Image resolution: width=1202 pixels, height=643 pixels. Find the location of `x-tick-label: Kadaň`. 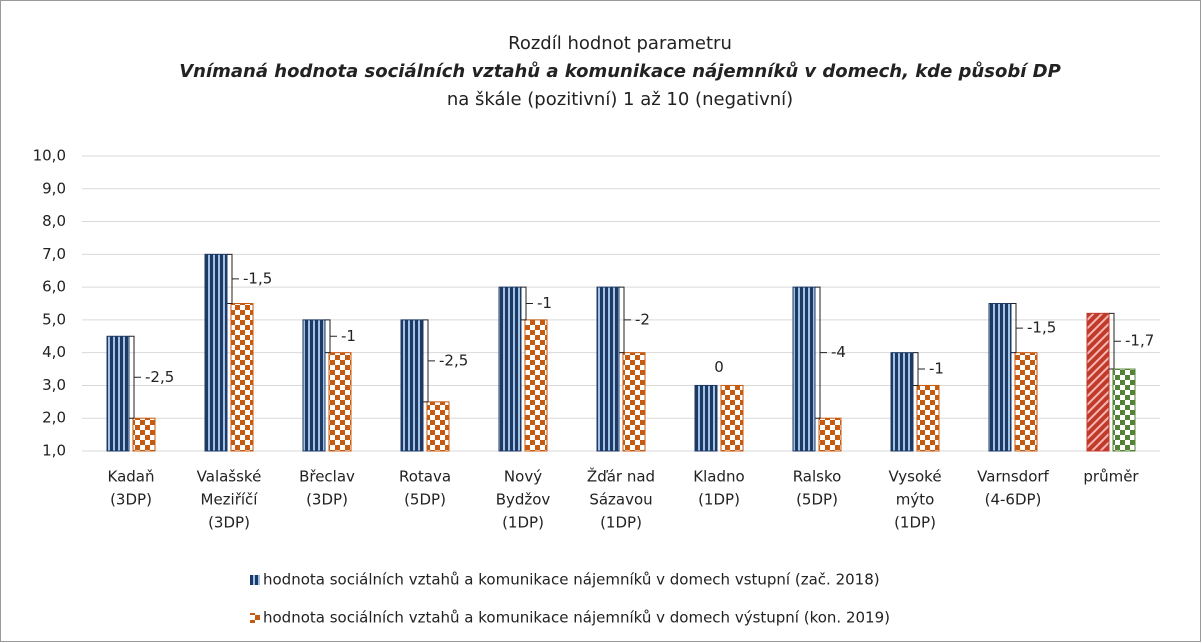

x-tick-label: Kadaň is located at coordinates (131, 477).